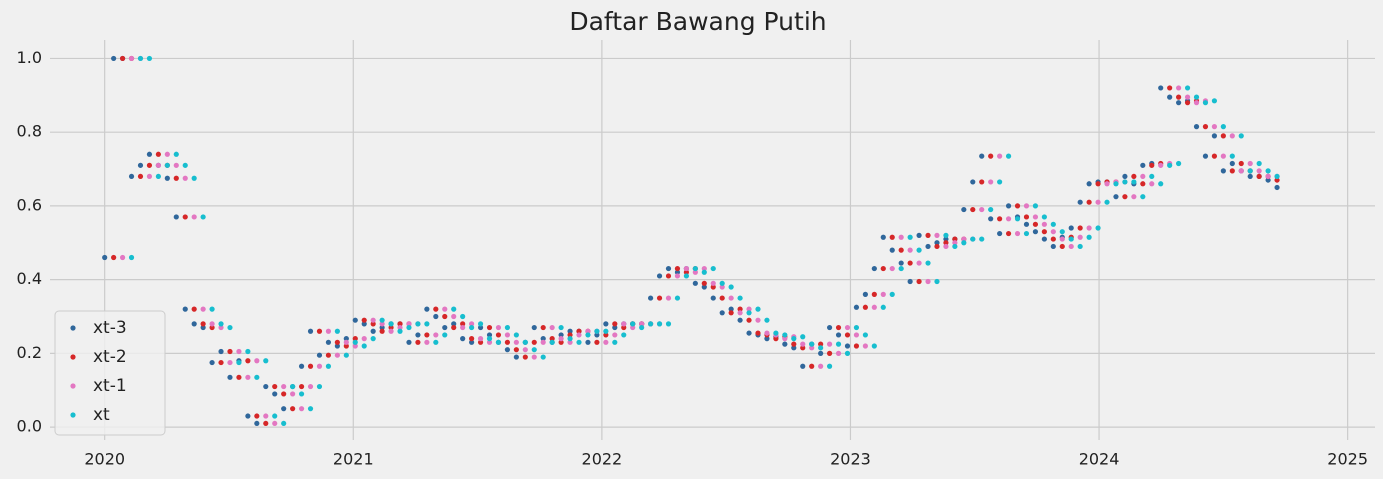 The height and width of the screenshot is (479, 1383). Describe the element at coordinates (110, 357) in the screenshot. I see `legend-label: xt-2` at that location.